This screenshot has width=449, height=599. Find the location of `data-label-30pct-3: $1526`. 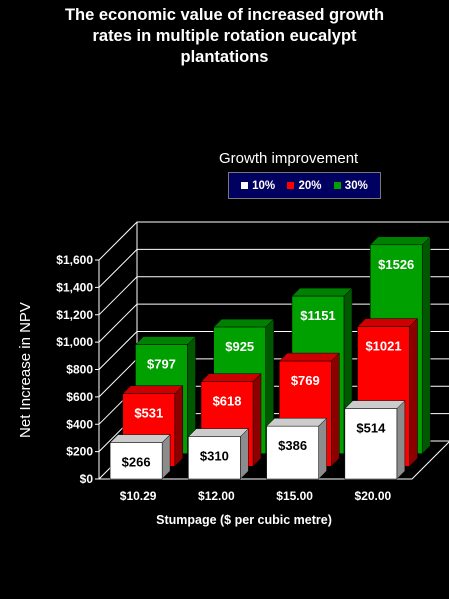

data-label-30pct-3: $1526 is located at coordinates (396, 264).